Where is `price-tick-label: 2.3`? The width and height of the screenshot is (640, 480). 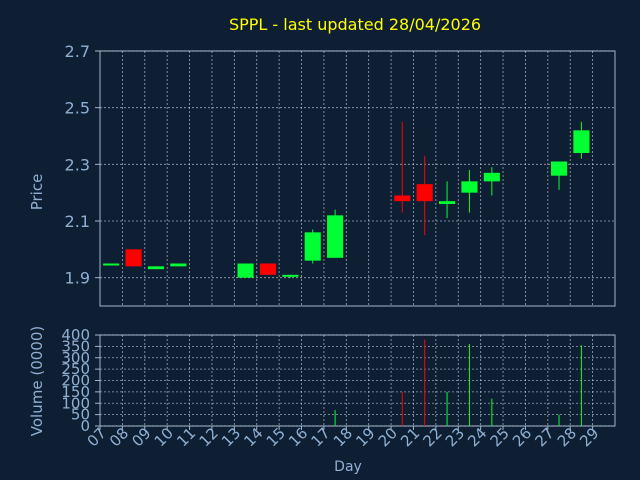
price-tick-label: 2.3 is located at coordinates (77, 164).